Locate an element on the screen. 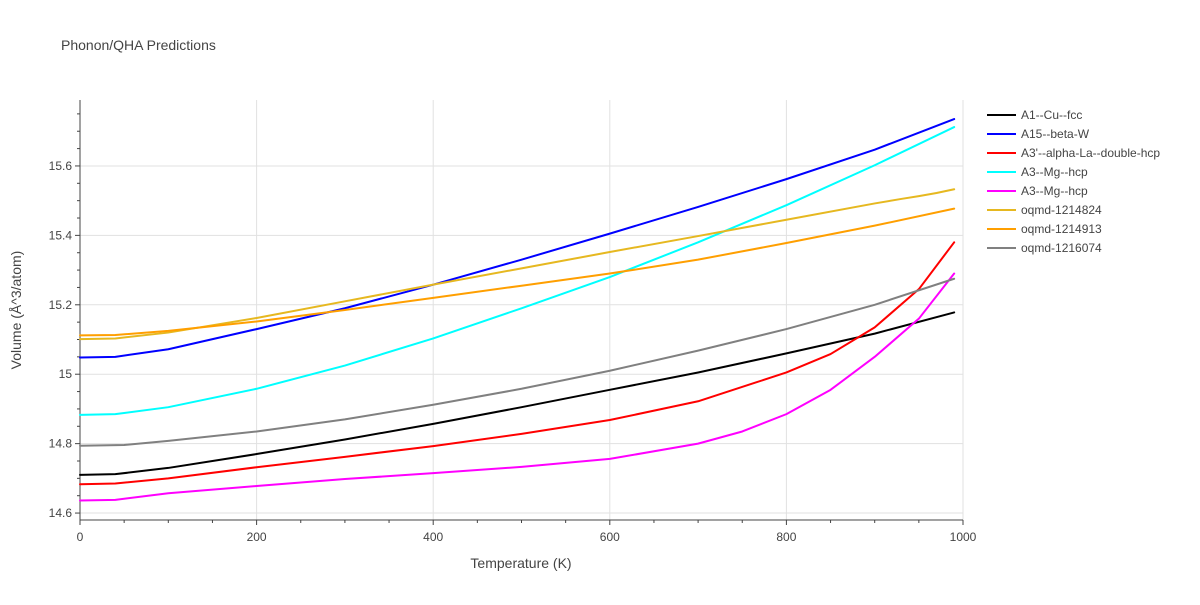  legend-label-2: A3'--alpha-La--double-hcp is located at coordinates (1090, 153).